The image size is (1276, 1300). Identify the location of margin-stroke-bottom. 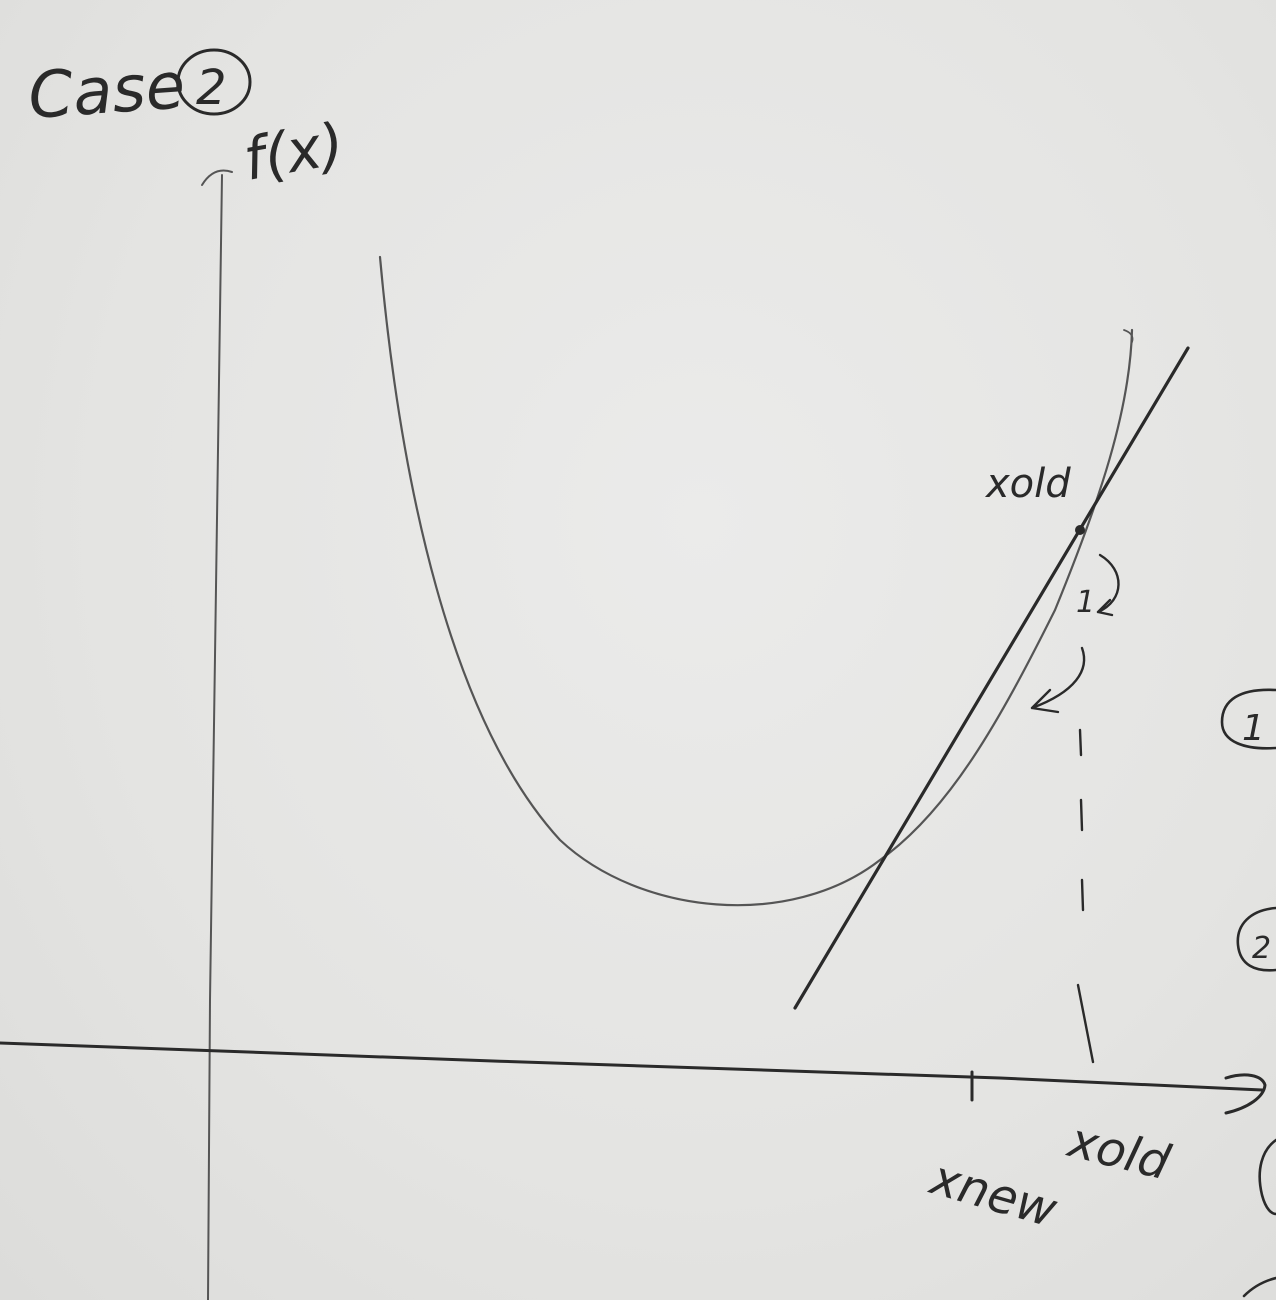
(1259, 1287).